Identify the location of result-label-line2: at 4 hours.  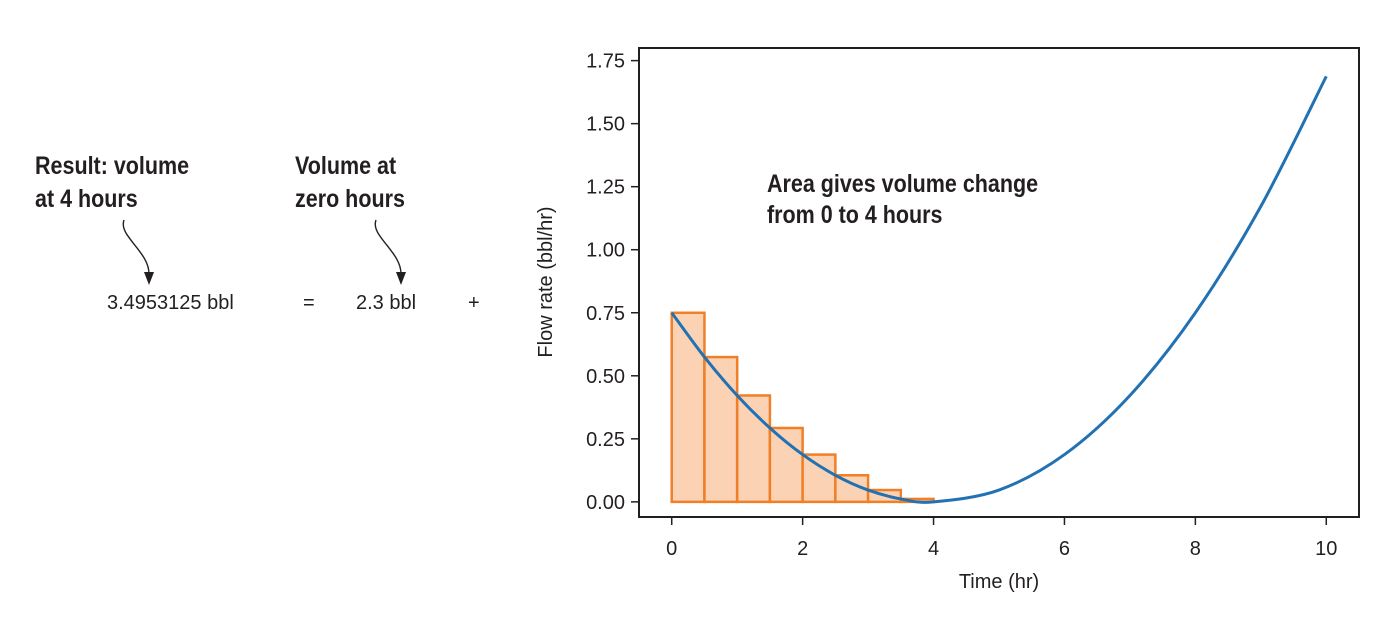
(86, 199).